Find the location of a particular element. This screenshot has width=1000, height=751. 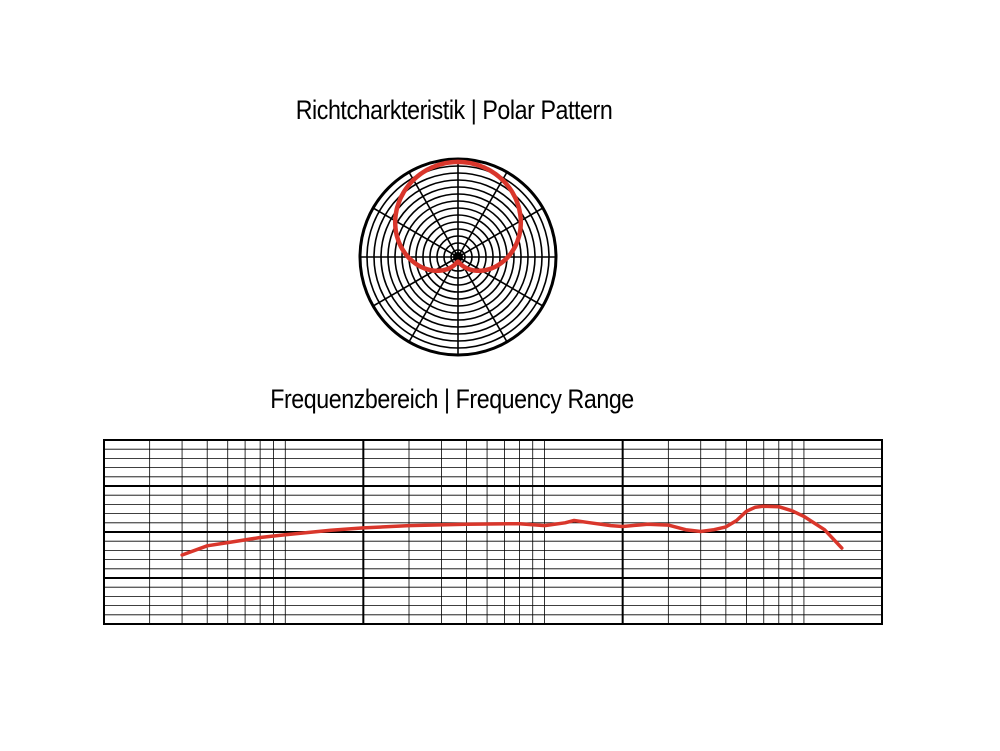

frequency-range-title: Frequenzbereich | Frequency Range is located at coordinates (452, 399).